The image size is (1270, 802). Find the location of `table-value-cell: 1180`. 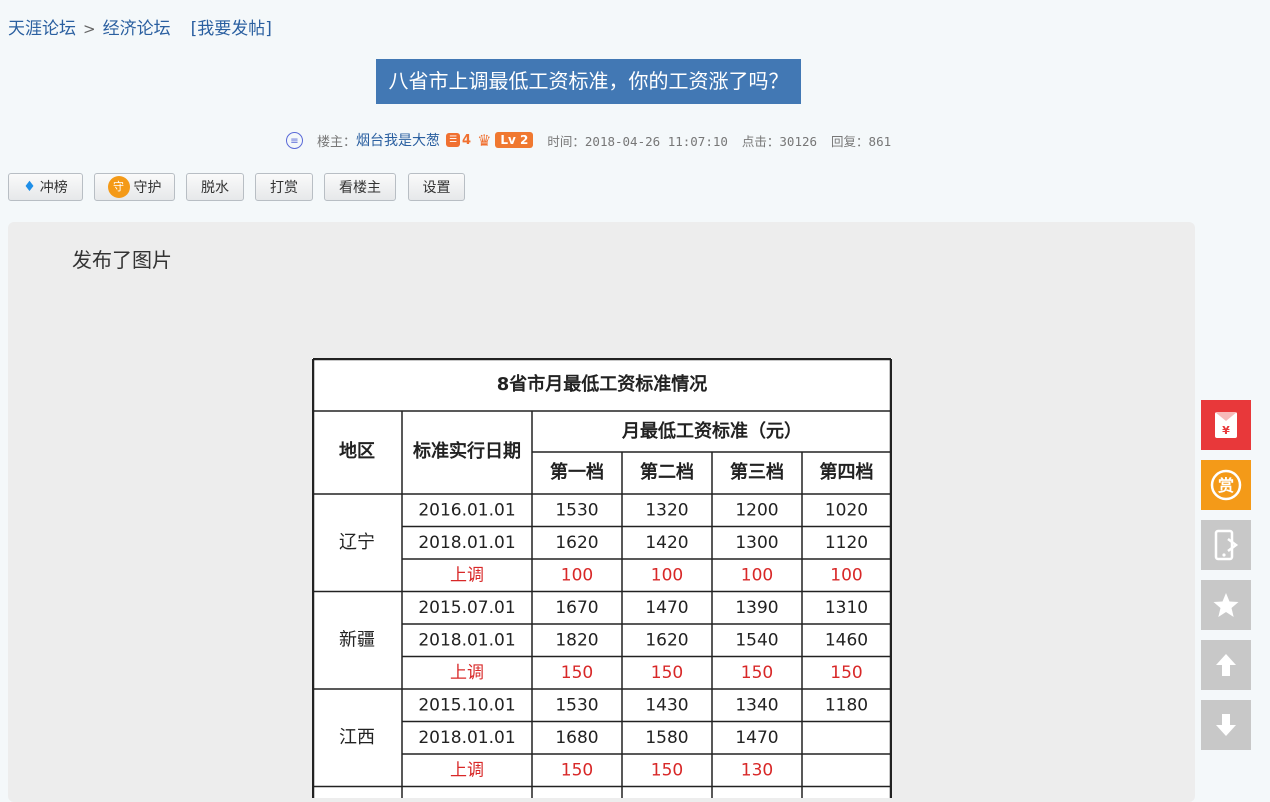

table-value-cell: 1180 is located at coordinates (846, 705).